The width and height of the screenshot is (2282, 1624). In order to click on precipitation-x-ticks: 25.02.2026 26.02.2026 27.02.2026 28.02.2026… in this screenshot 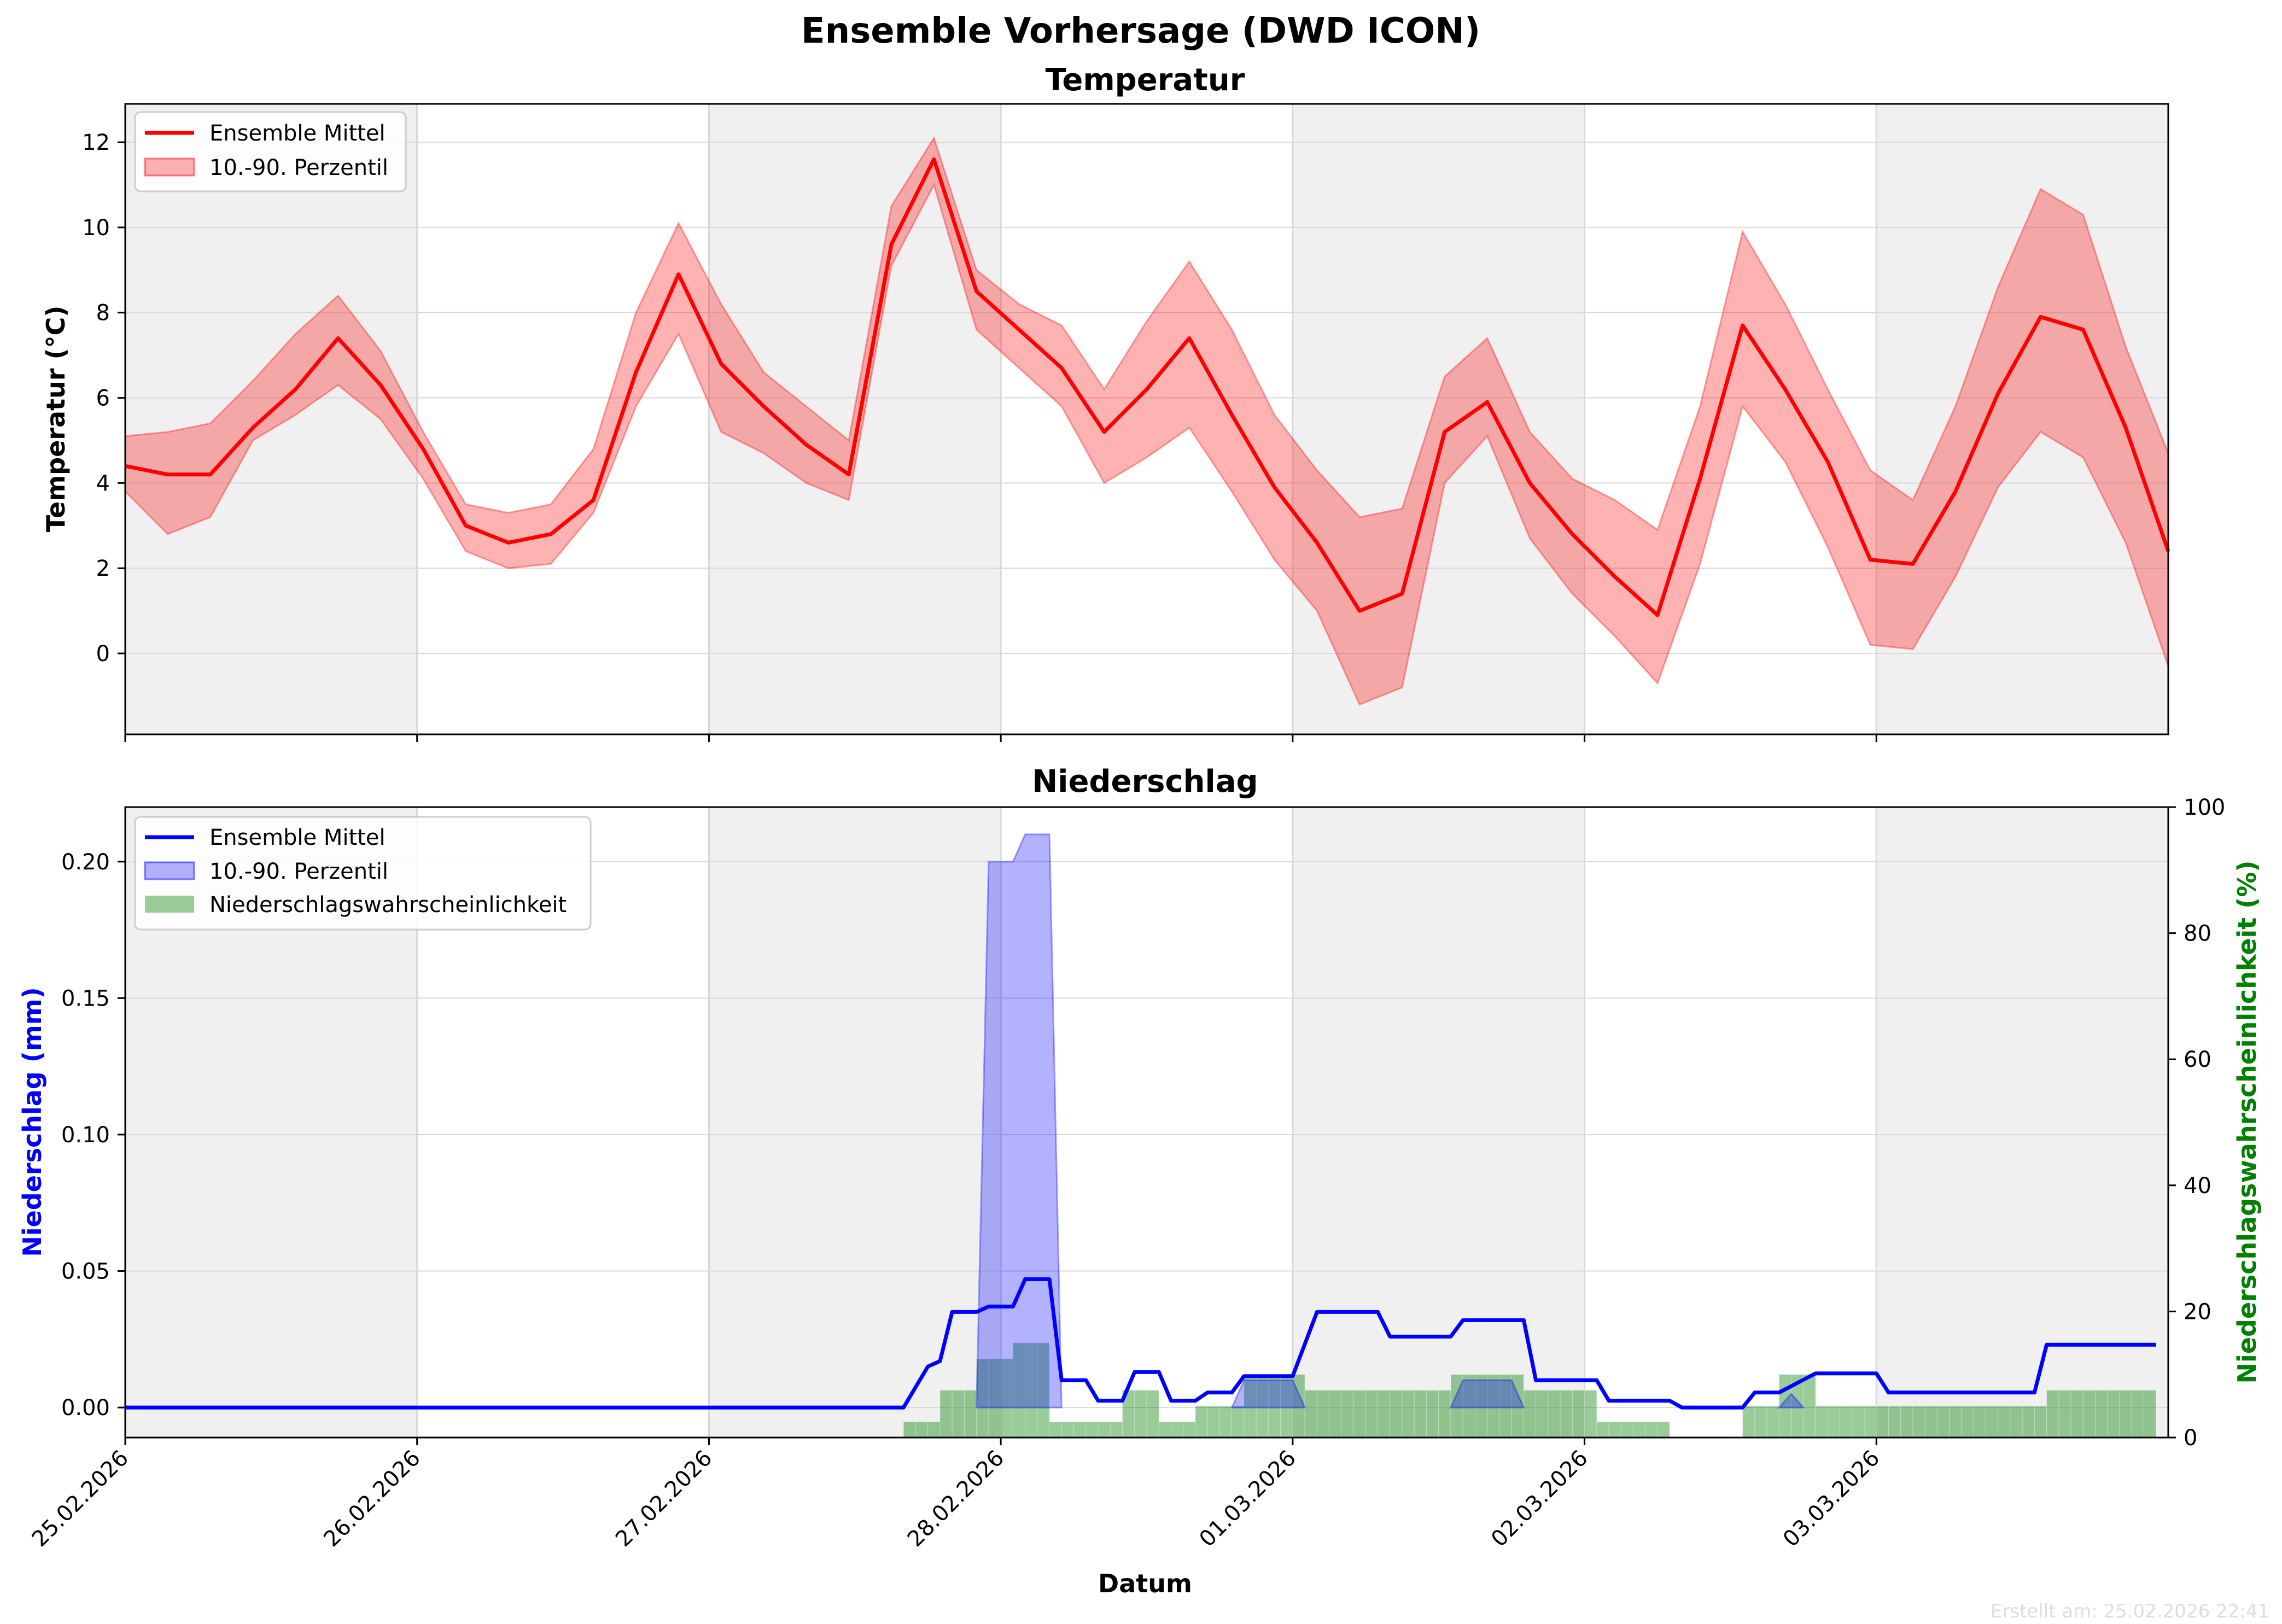, I will do `click(956, 1495)`.